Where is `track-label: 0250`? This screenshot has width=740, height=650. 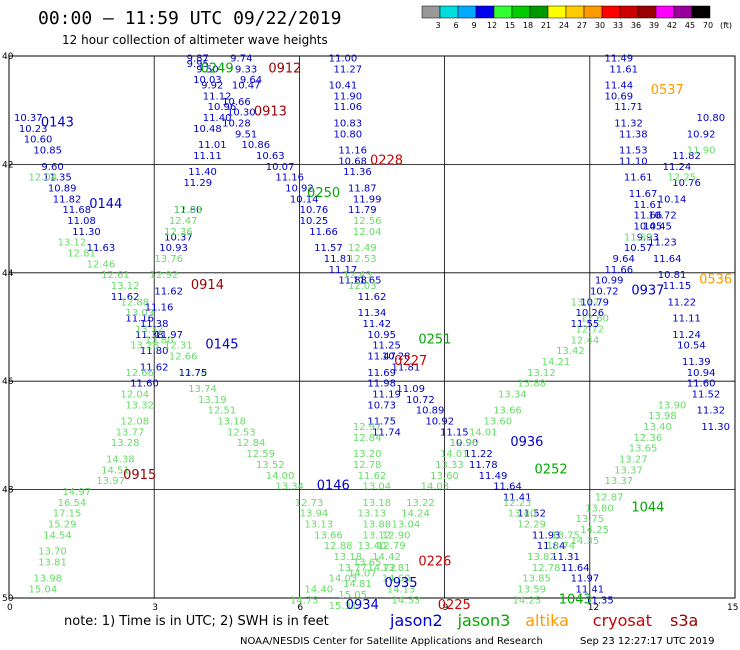 track-label: 0250 is located at coordinates (323, 193).